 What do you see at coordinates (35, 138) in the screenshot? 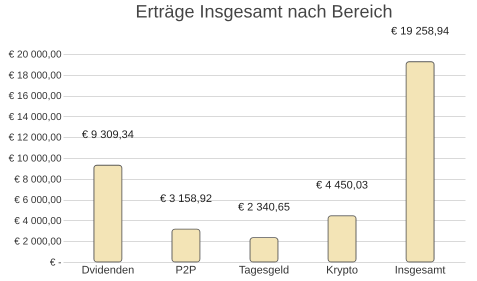
I see `y-tick-label: € 12 000,00` at bounding box center [35, 138].